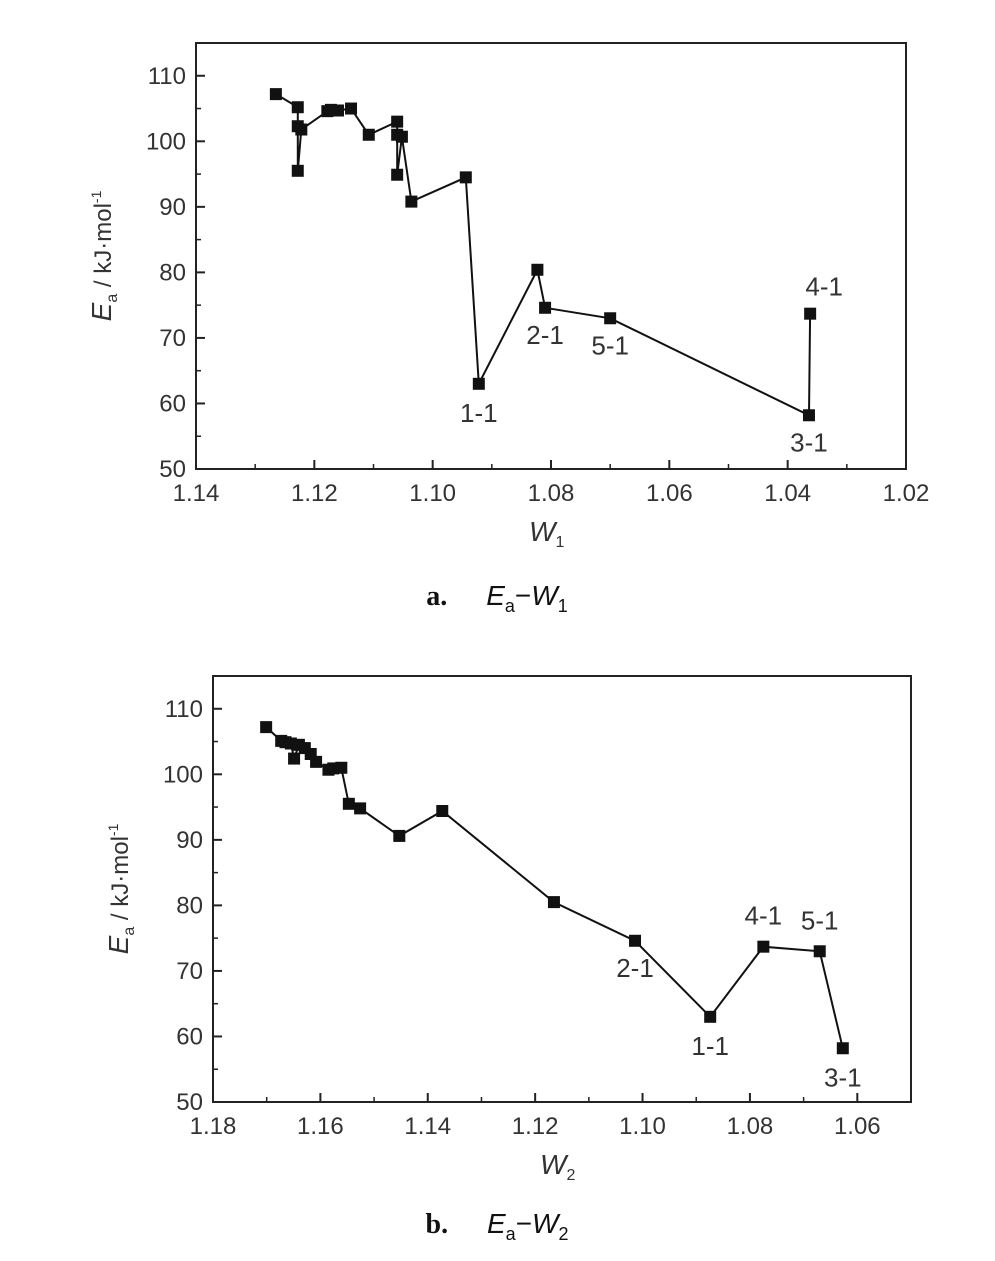  I want to click on x-axis-label: W2, so click(557, 1166).